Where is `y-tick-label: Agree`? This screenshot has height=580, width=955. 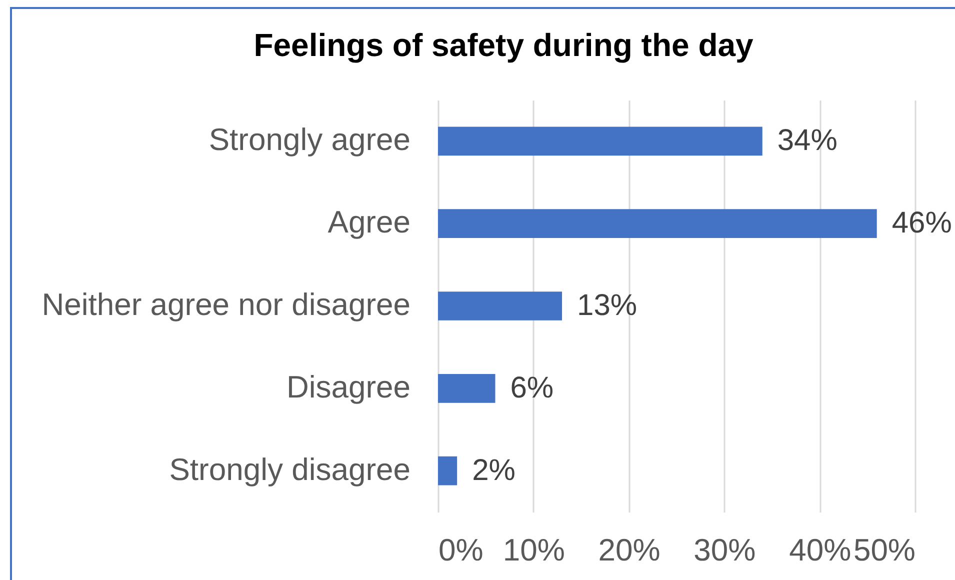 y-tick-label: Agree is located at coordinates (369, 222).